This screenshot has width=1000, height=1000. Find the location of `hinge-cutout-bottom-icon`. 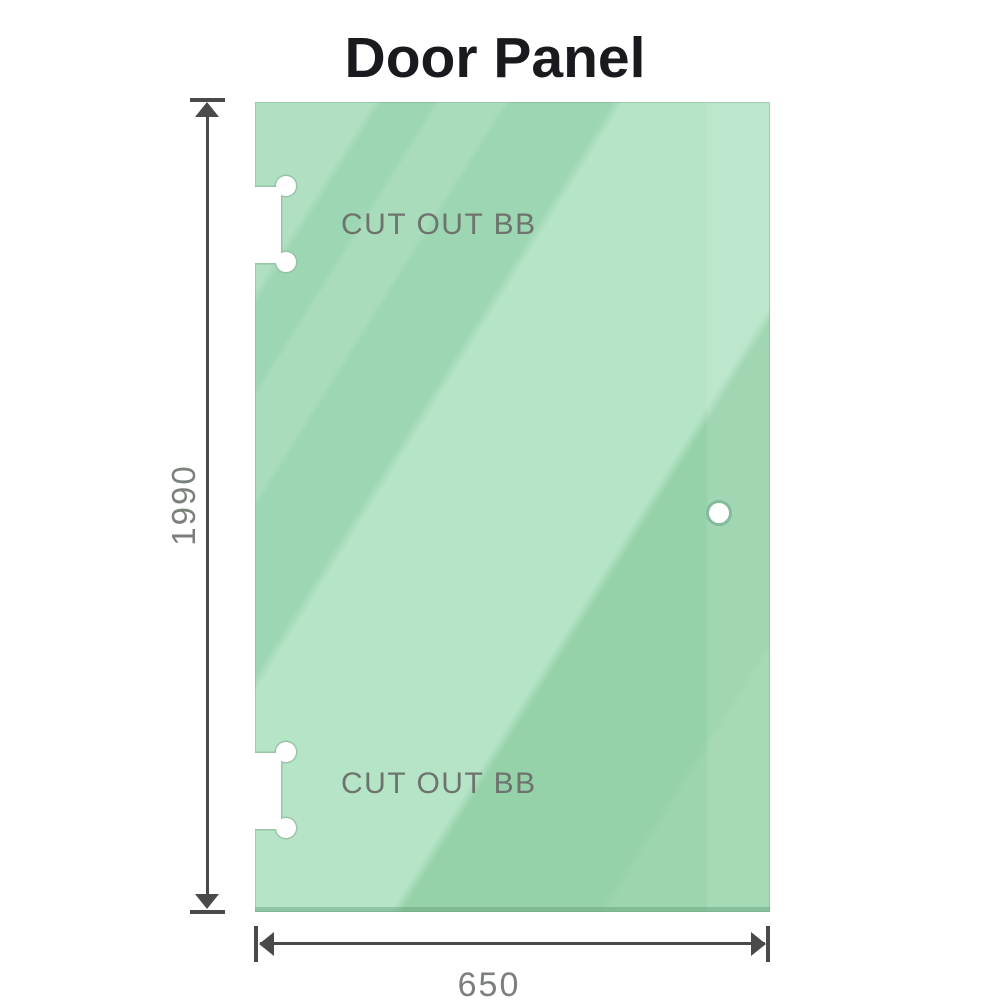

hinge-cutout-bottom-icon is located at coordinates (276, 790).